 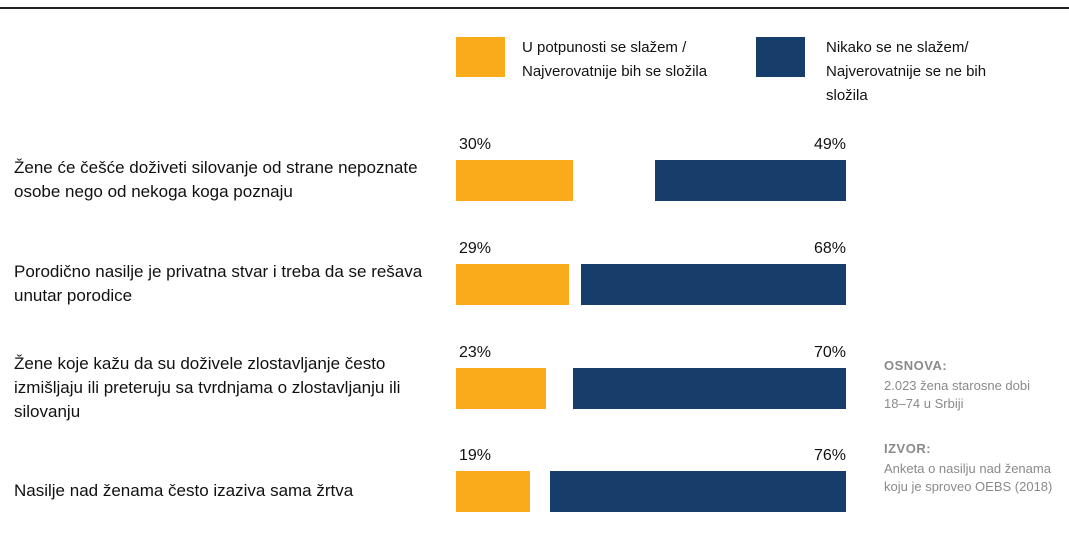 What do you see at coordinates (475, 248) in the screenshot?
I see `value-label: 29%` at bounding box center [475, 248].